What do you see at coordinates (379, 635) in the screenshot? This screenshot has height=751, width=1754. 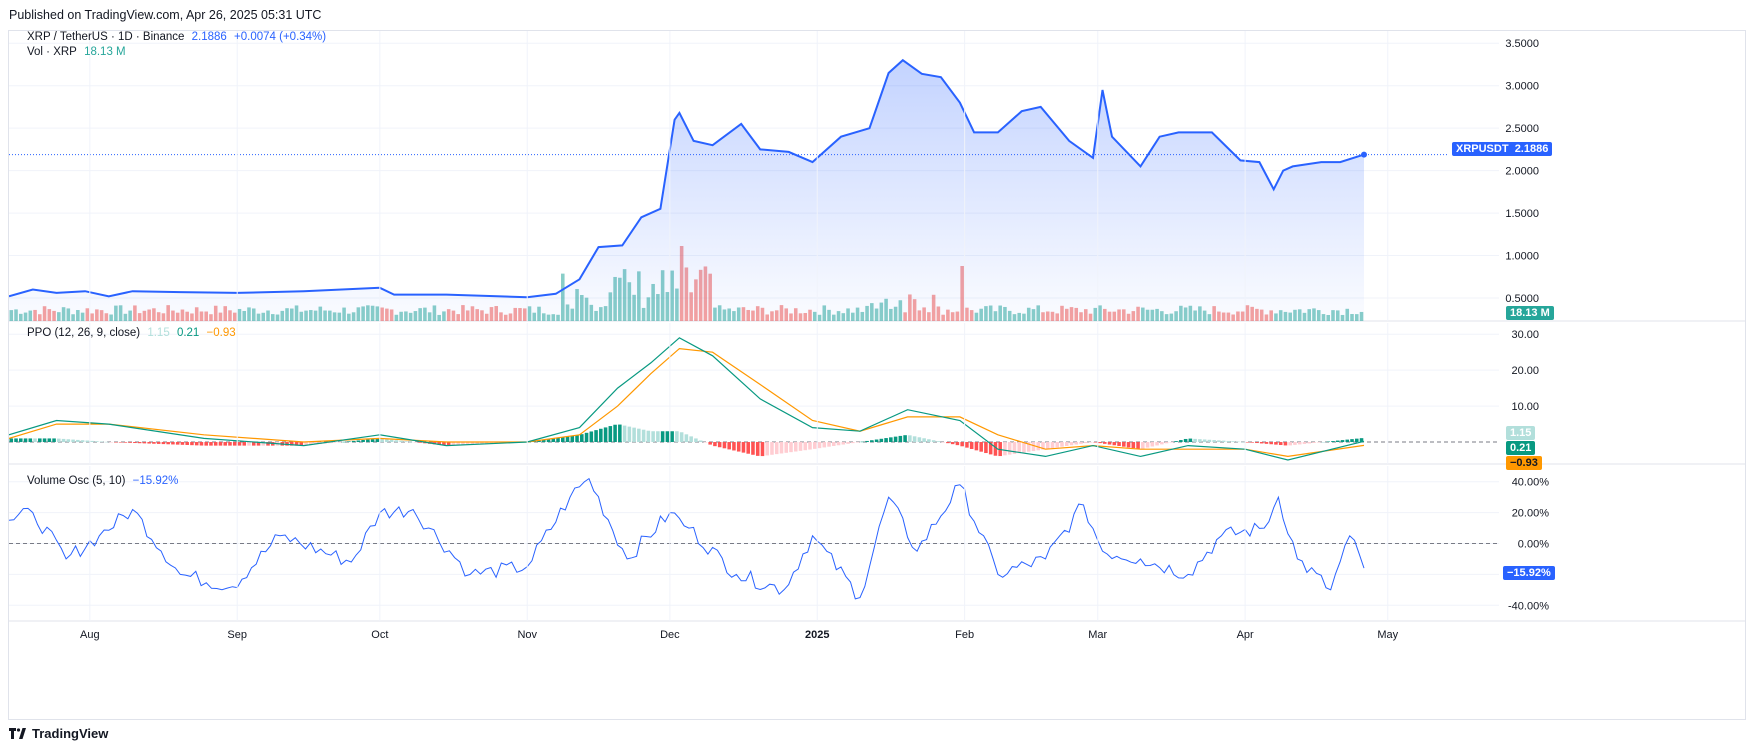 I see `time-tick-label: Oct` at bounding box center [379, 635].